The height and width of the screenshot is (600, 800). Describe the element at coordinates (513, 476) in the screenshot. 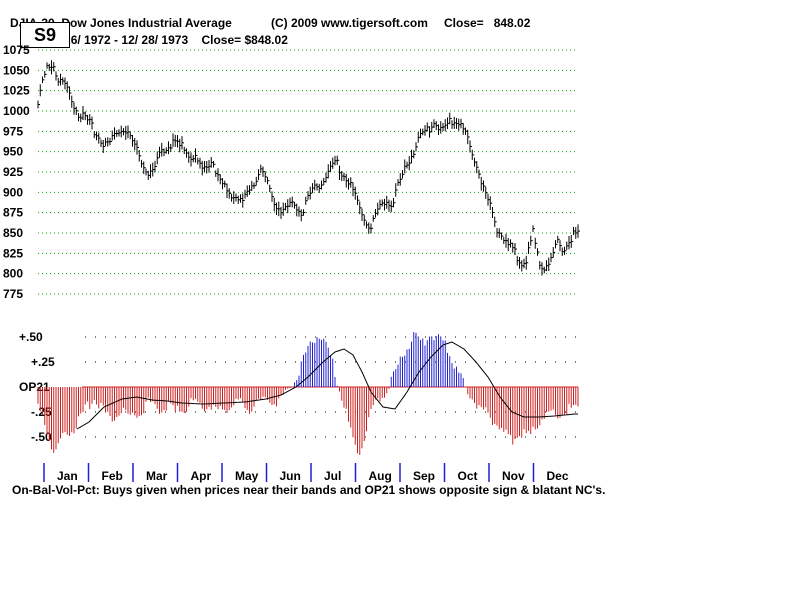

I see `month-label: Nov` at that location.